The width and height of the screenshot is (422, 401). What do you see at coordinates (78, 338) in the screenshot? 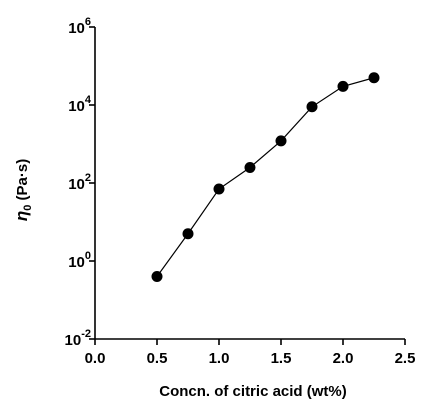
I see `y-tick-label: 10⁻²` at bounding box center [78, 338].